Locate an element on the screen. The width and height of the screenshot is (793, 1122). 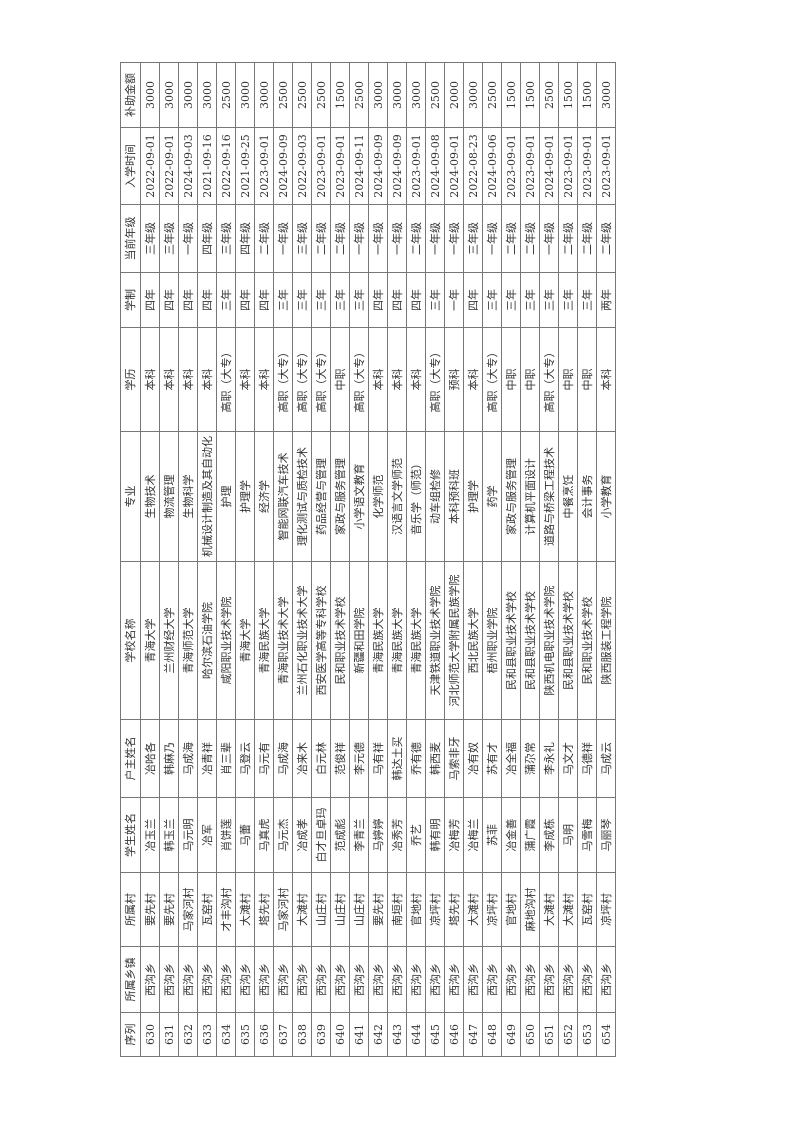
cell-village: 塔先村 is located at coordinates (454, 909).